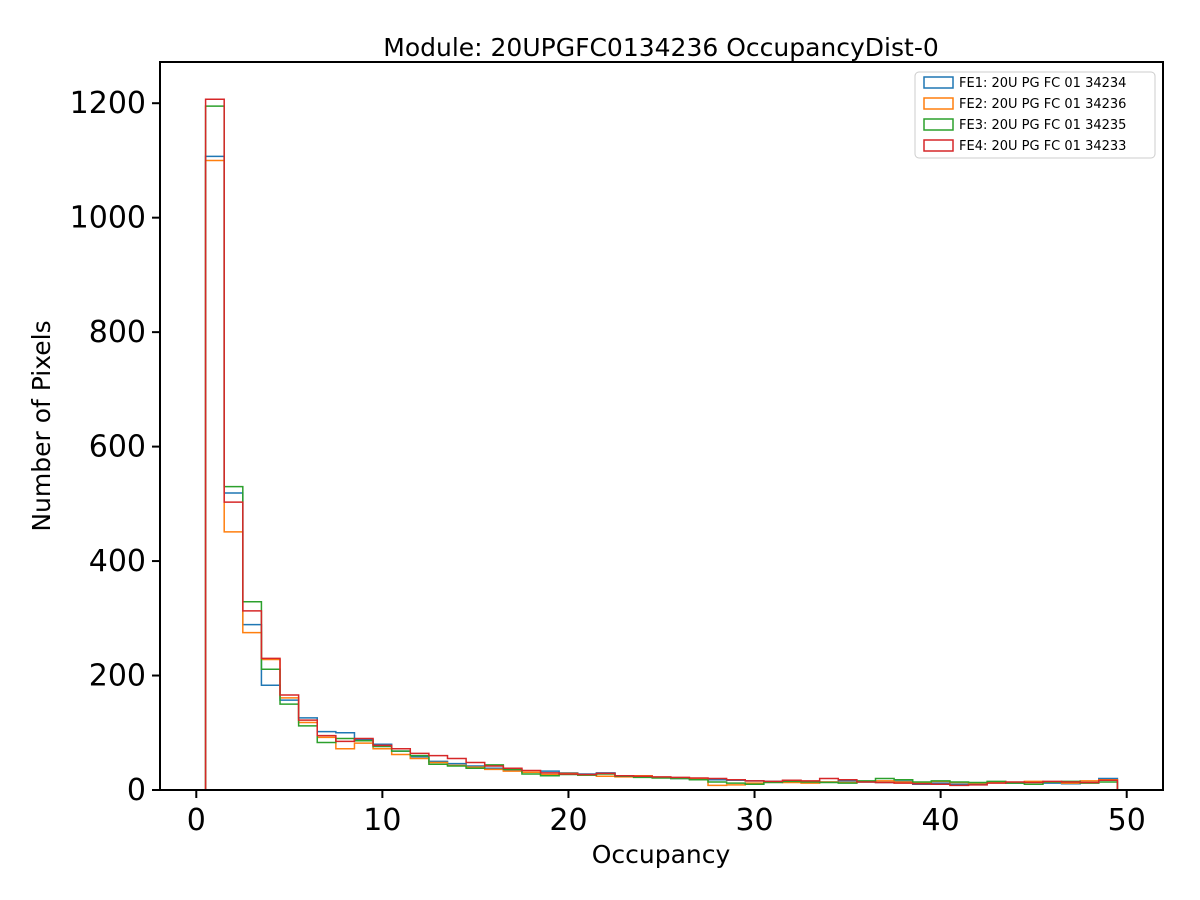  I want to click on legend-item-fe4: FE4: 20U PG FC 01 34233, so click(1024, 146).